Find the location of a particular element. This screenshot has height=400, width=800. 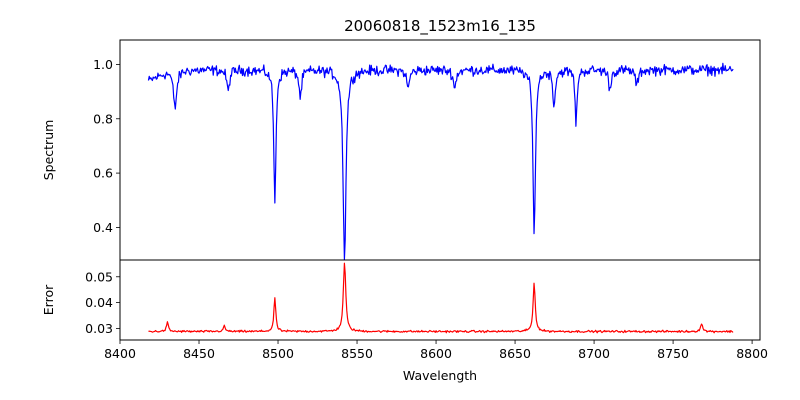

x-tick-label: 8750 is located at coordinates (673, 353).